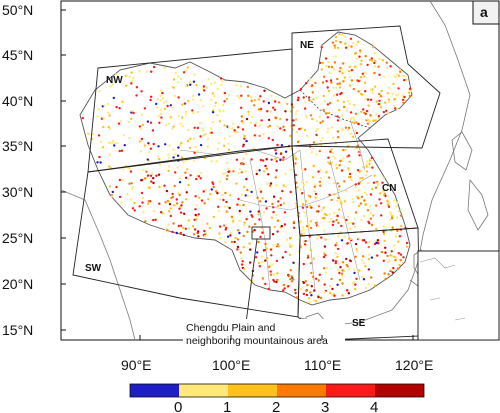 The height and width of the screenshot is (413, 500). I want to click on colorbar-tick-4: 4, so click(374, 406).